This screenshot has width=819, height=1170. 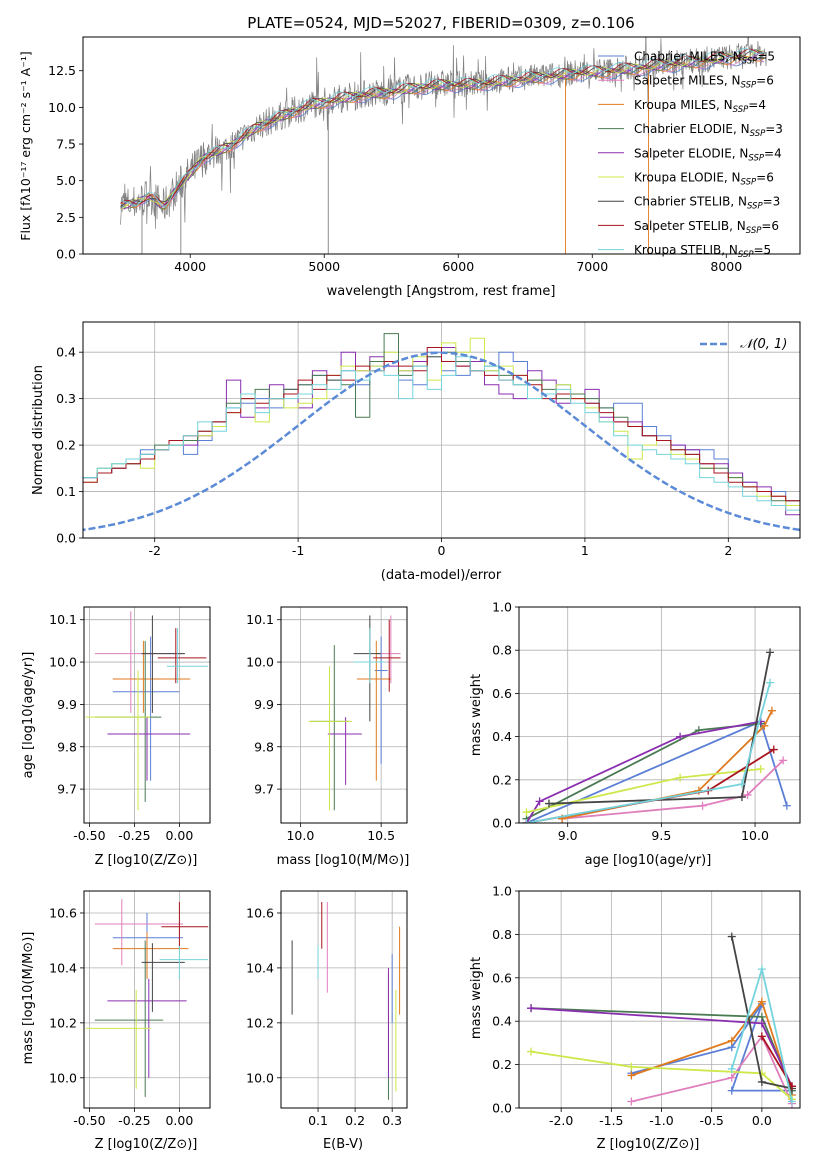 I want to click on y-tick-label: 7.5, so click(x=66, y=144).